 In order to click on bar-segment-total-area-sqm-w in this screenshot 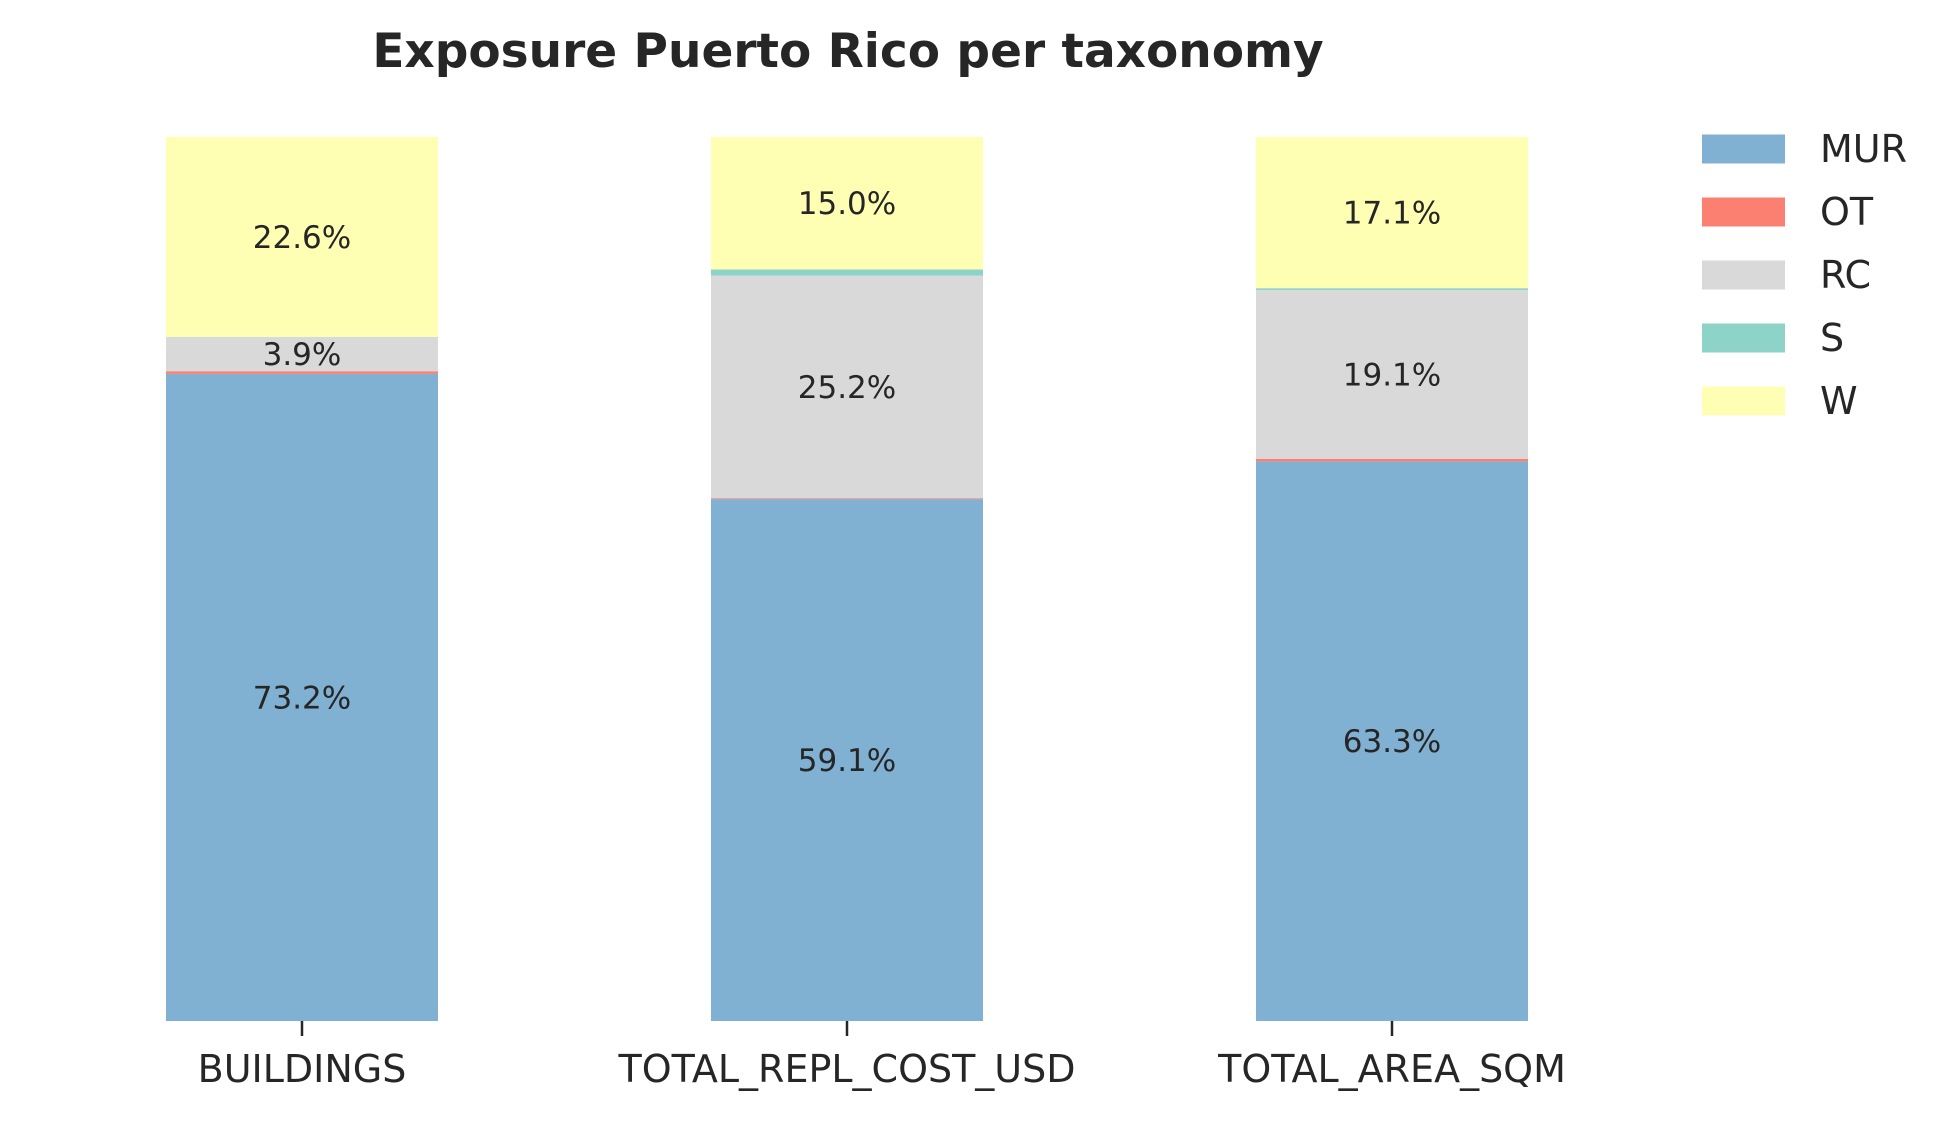, I will do `click(1392, 213)`.